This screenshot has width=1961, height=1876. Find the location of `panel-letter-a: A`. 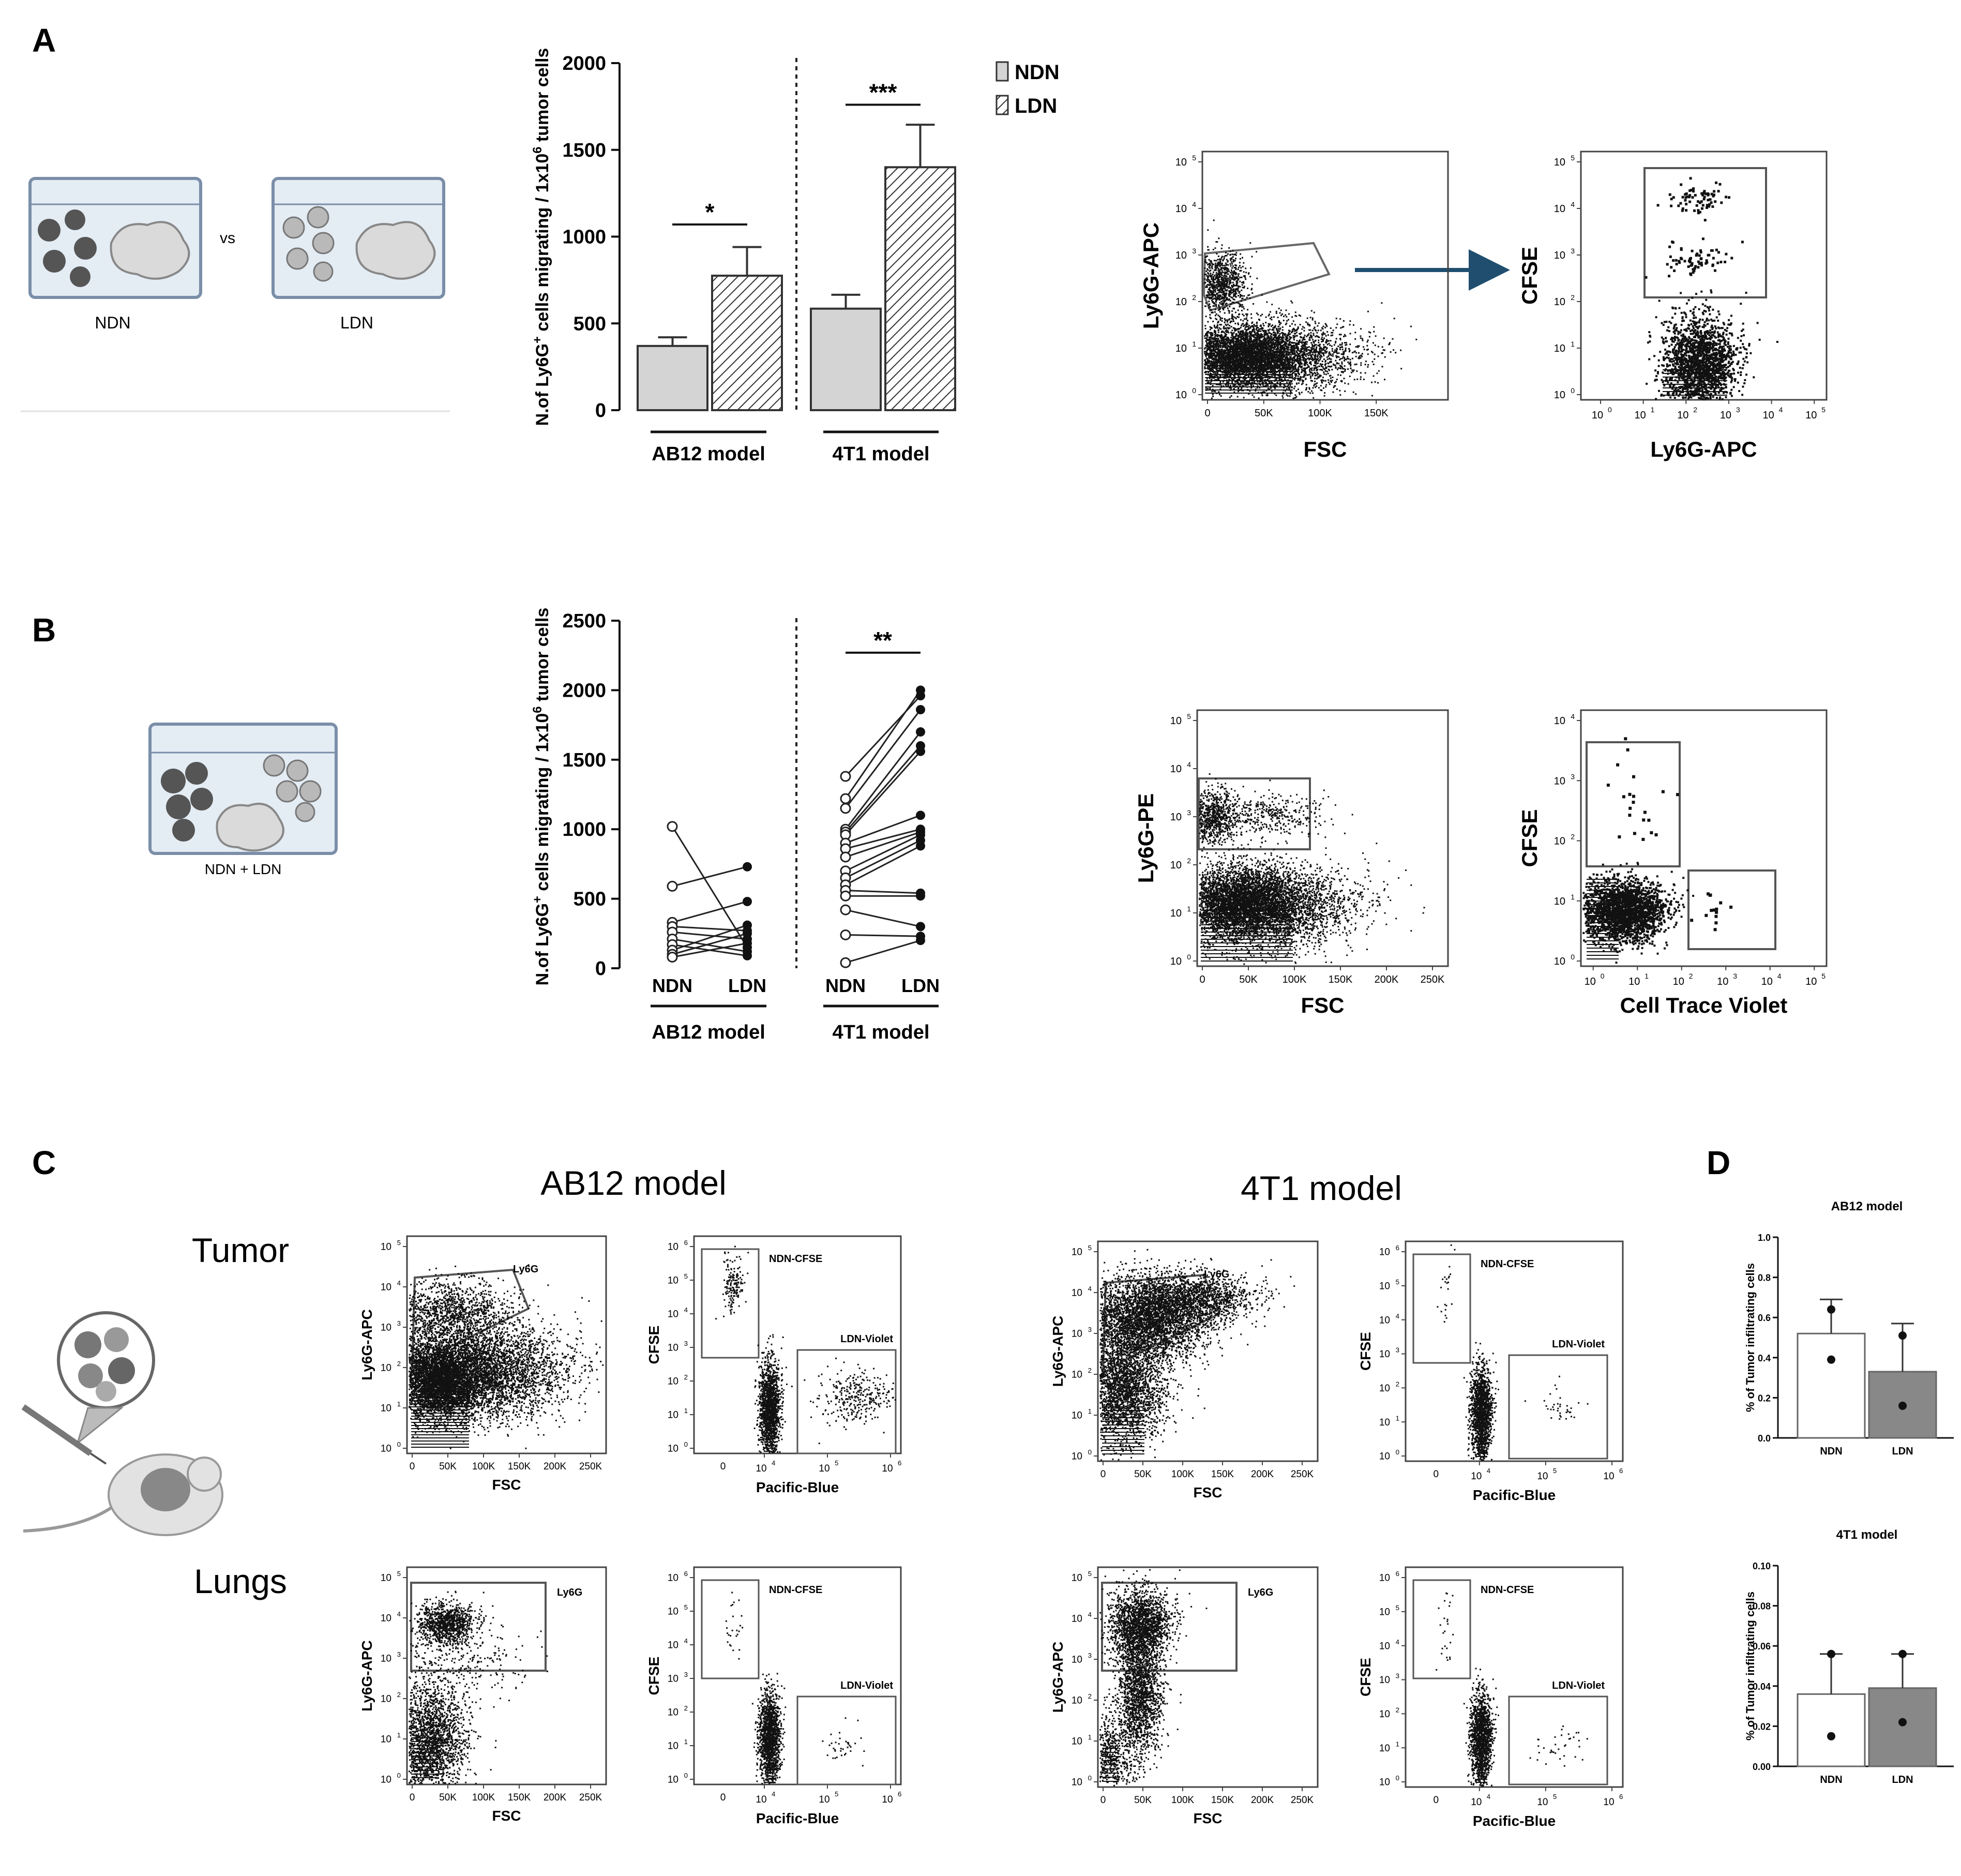

panel-letter-a: A is located at coordinates (44, 40).